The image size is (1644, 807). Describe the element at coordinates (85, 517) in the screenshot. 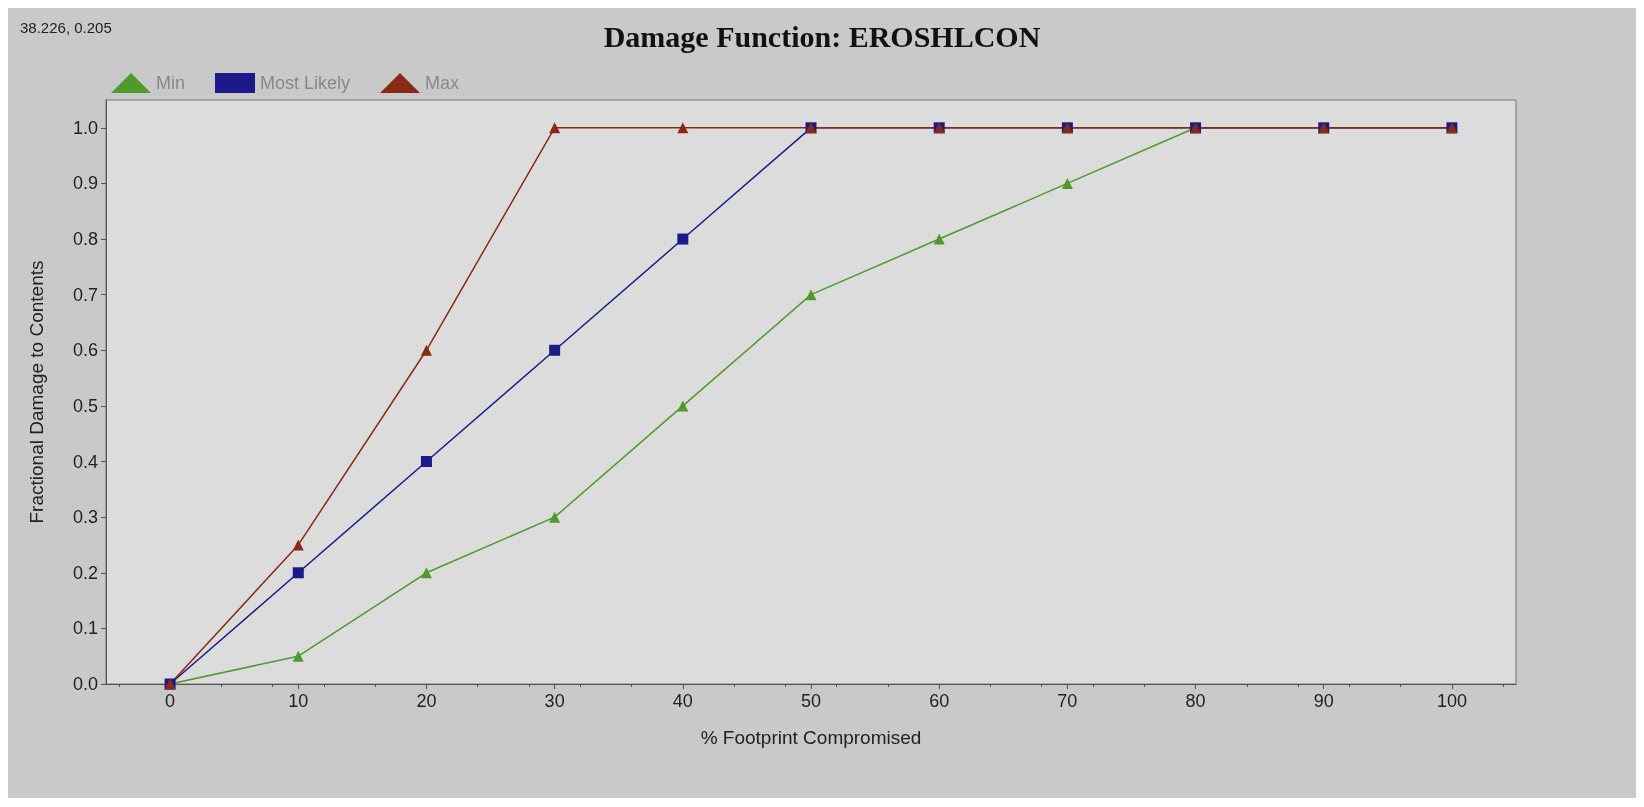

I see `y-tick-label: 0.3` at that location.